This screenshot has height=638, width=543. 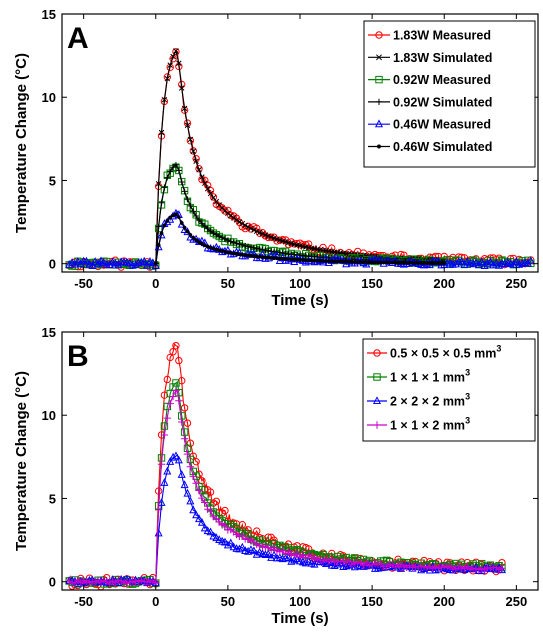 I want to click on y-tick-label: 15, so click(x=49, y=14).